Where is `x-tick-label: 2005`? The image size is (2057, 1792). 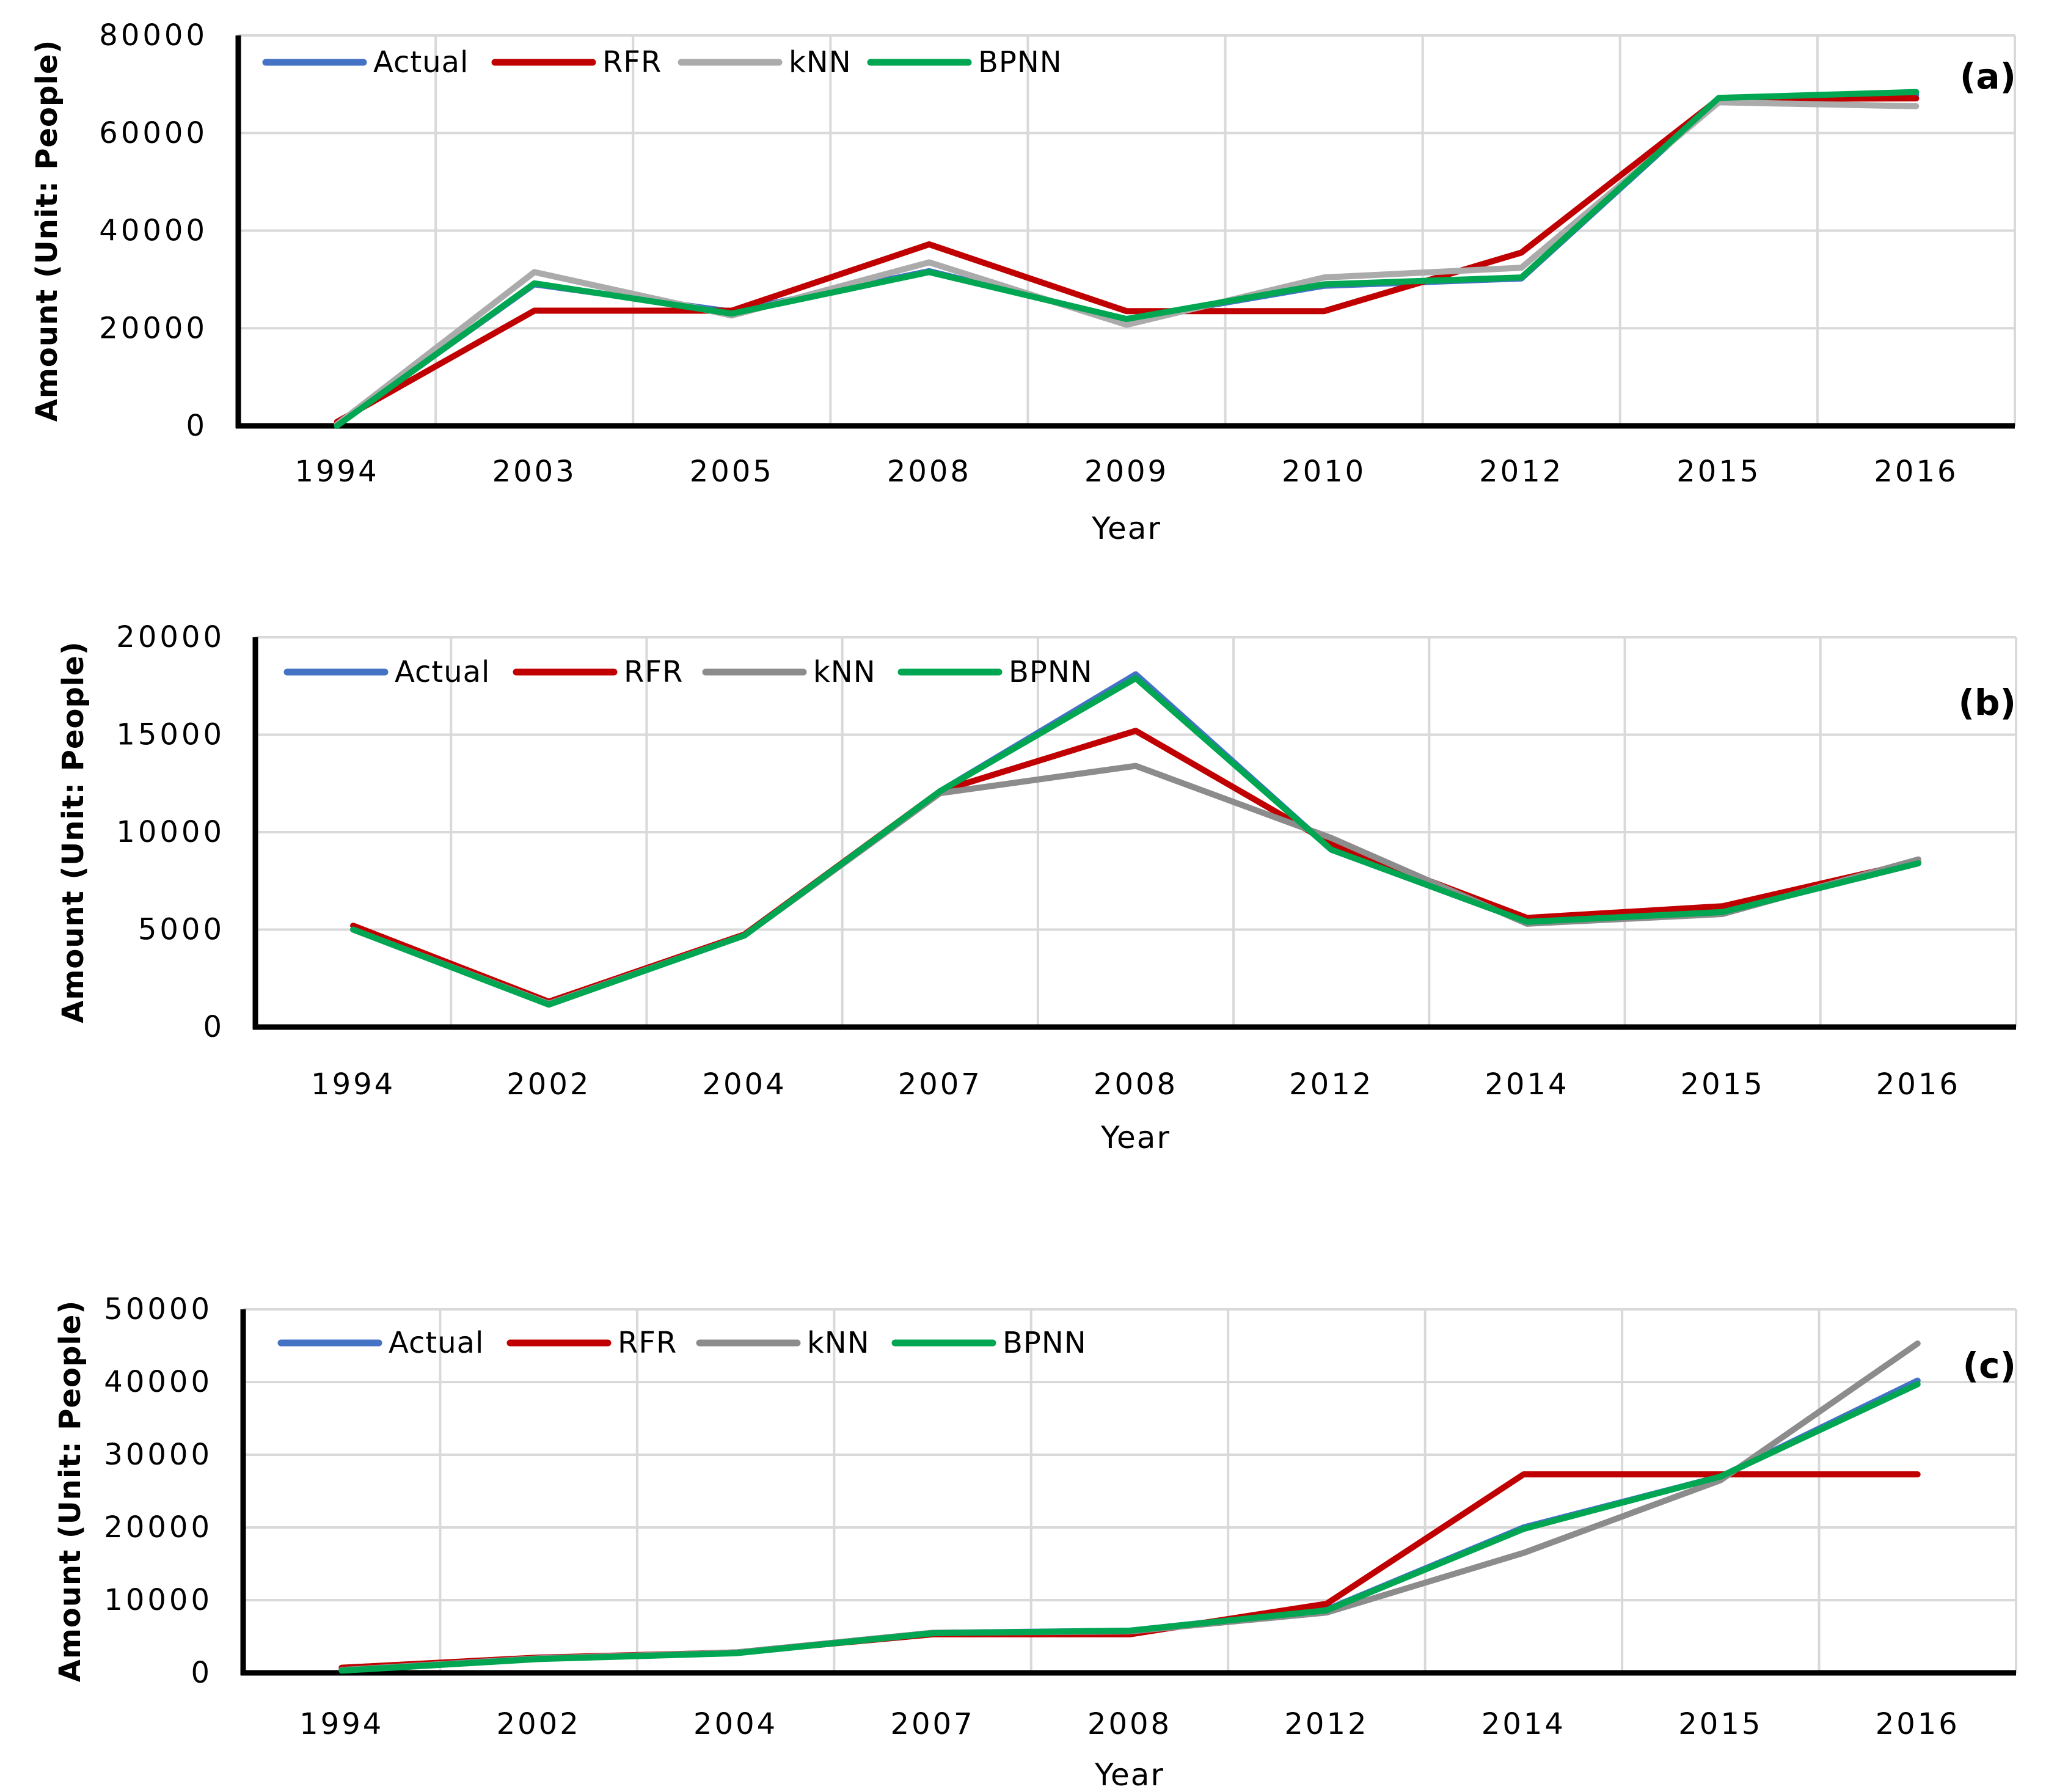 x-tick-label: 2005 is located at coordinates (732, 472).